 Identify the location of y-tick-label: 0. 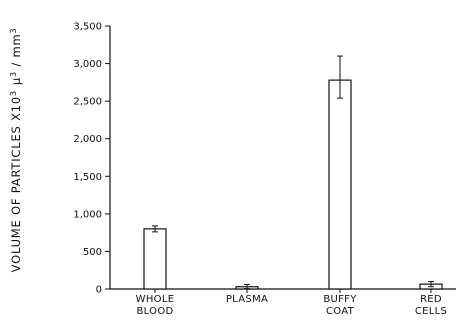
(99, 290).